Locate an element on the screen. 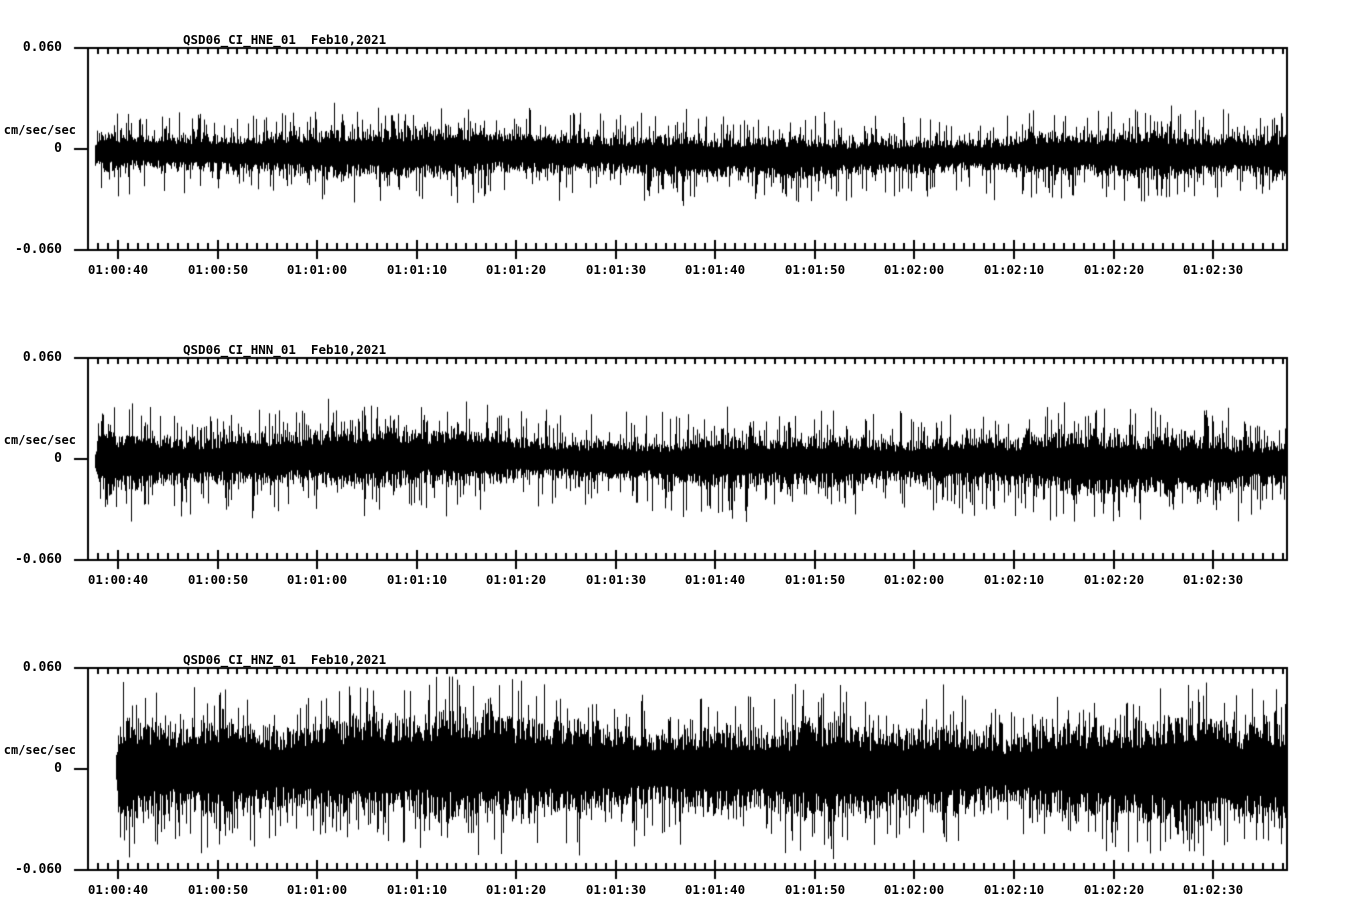 The height and width of the screenshot is (924, 1358). panel-title: QSD06_CI_HNE_01 Feb10,2021 is located at coordinates (285, 39).